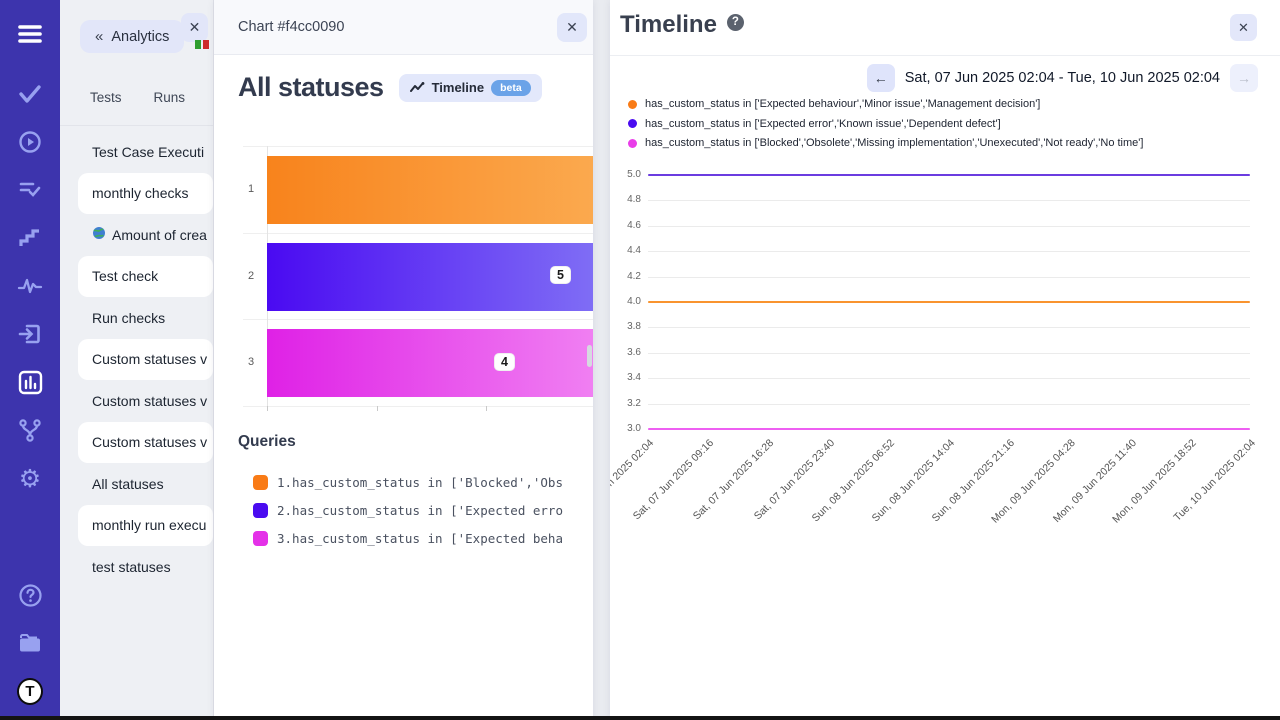 Image resolution: width=1280 pixels, height=720 pixels. I want to click on globe-icon, so click(99, 234).